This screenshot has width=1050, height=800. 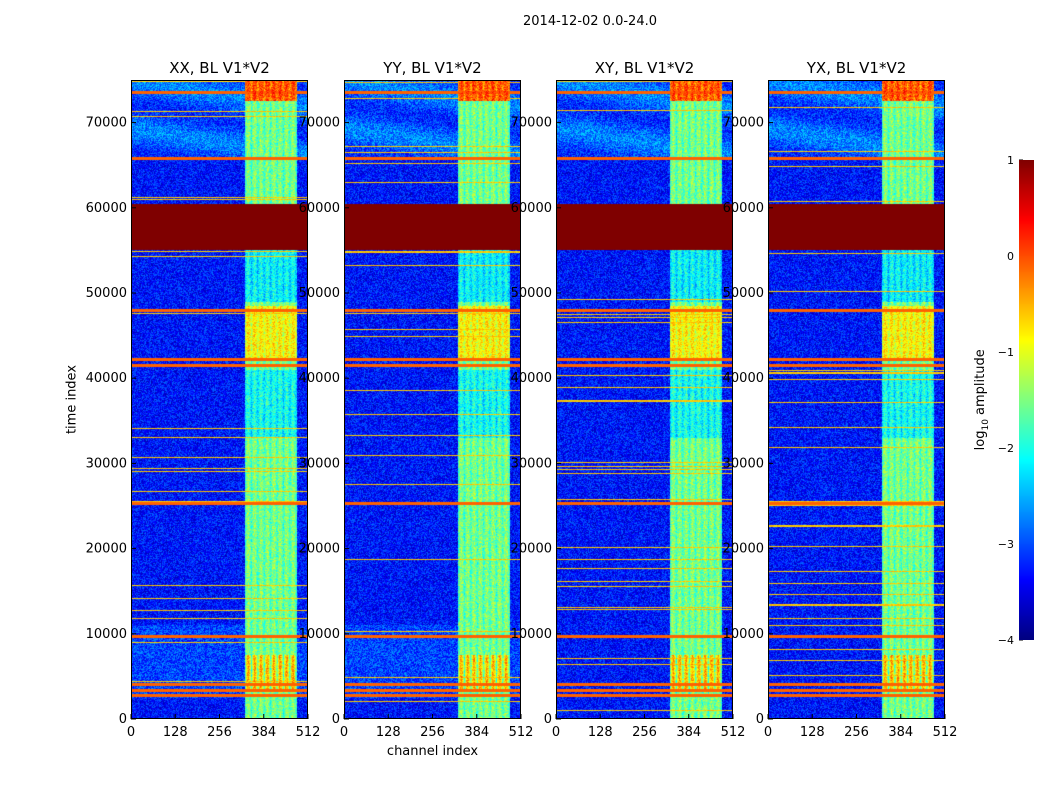 What do you see at coordinates (1006, 448) in the screenshot?
I see `colorbar-tick-label: −2` at bounding box center [1006, 448].